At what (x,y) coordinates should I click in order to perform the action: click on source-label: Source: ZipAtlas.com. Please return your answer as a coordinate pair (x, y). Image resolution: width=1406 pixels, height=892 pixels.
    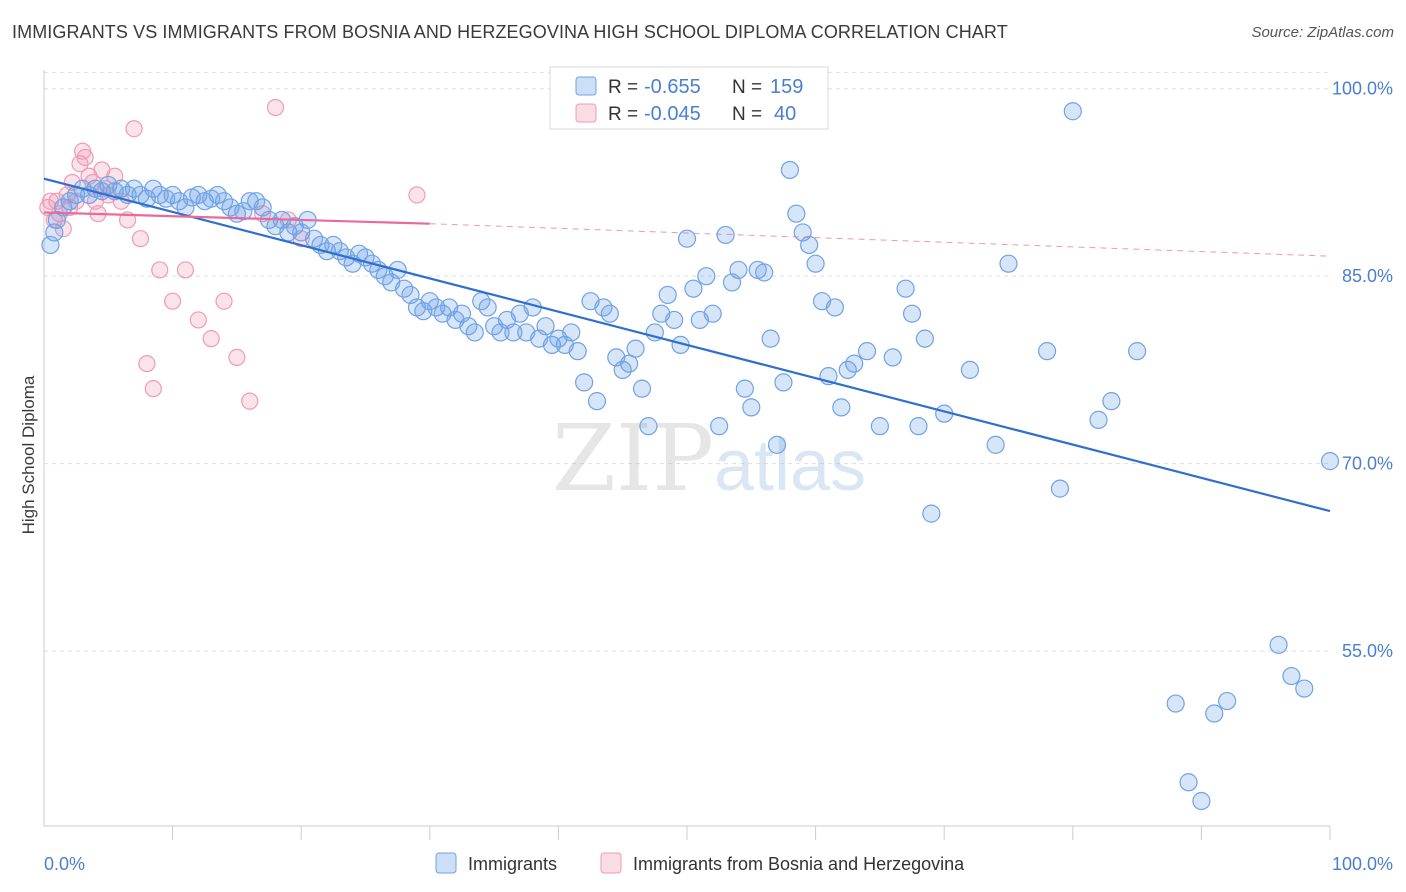
    Looking at the image, I should click on (1322, 32).